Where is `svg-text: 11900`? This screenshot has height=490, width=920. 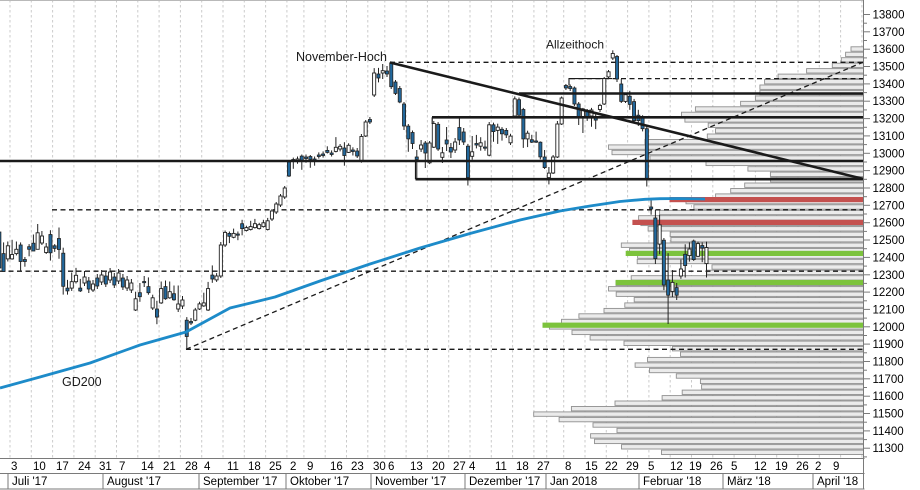 svg-text: 11900 is located at coordinates (888, 345).